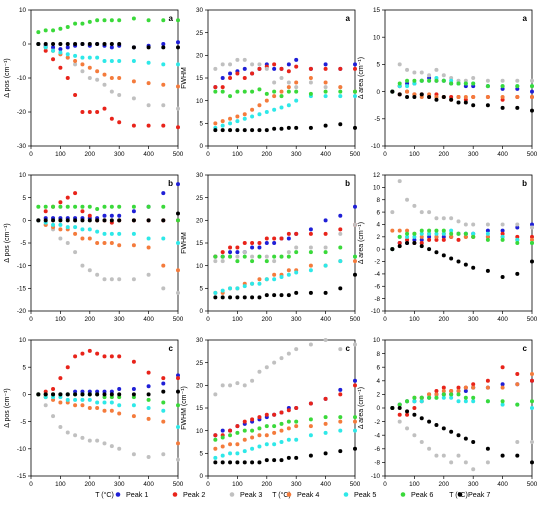 The height and width of the screenshot is (515, 550). What do you see at coordinates (416, 494) in the screenshot?
I see `legend-item-peak-6: Peak 6` at bounding box center [416, 494].